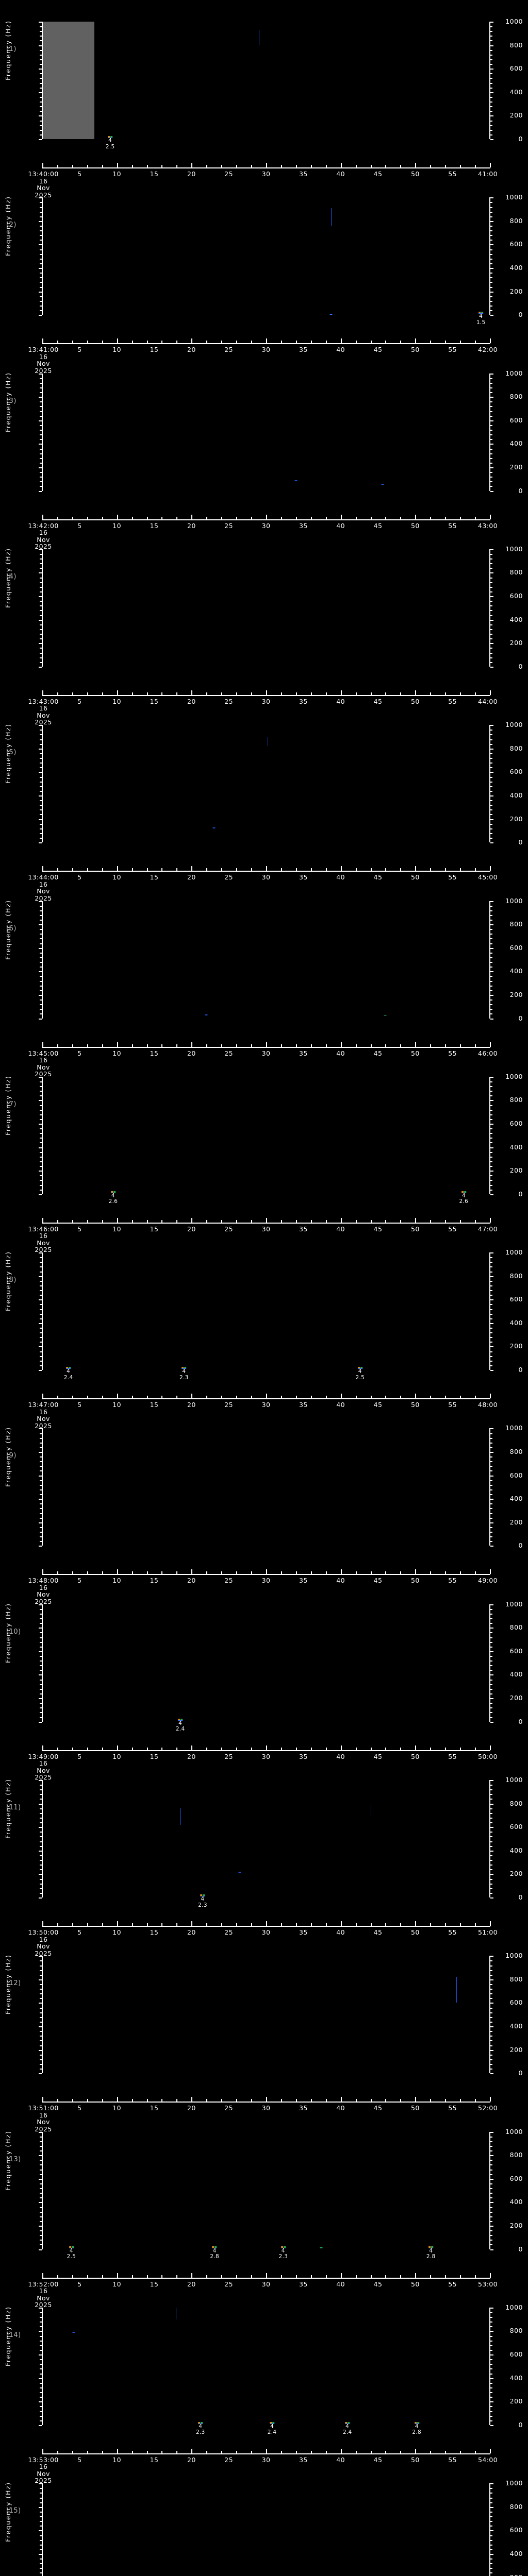 The height and width of the screenshot is (2576, 528). What do you see at coordinates (8, 50) in the screenshot?
I see `y-axis-title: Frequency (Hz)` at bounding box center [8, 50].